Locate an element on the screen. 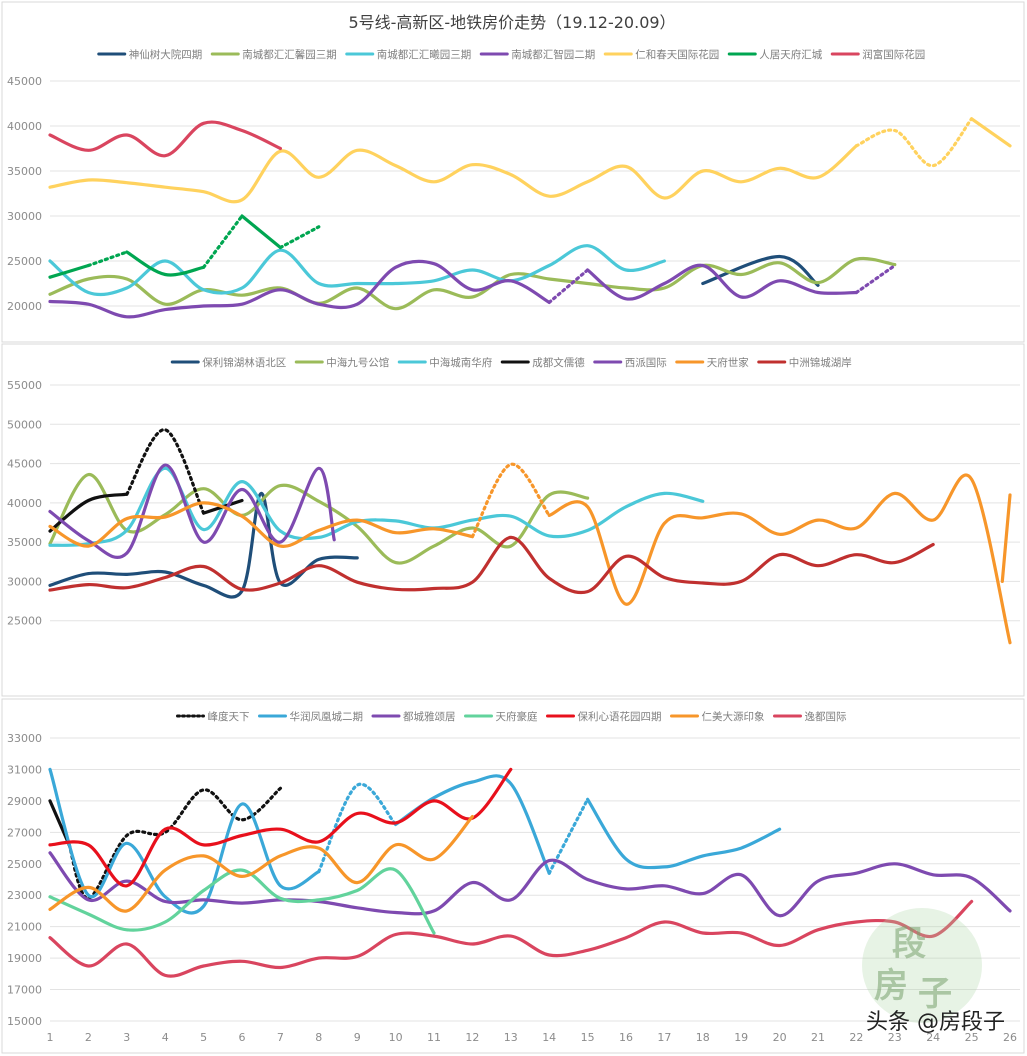 The image size is (1027, 1056). legend-label: 中海城南华府 is located at coordinates (460, 362).